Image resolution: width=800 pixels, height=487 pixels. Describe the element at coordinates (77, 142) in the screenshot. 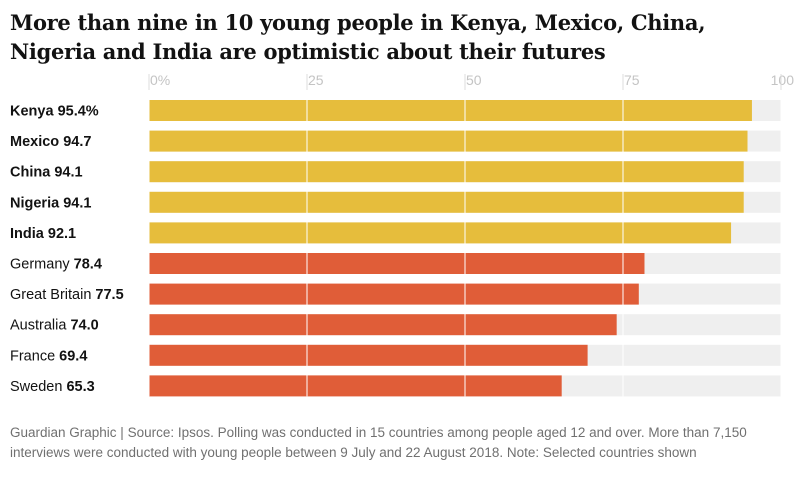

I see `data-label: 94.7` at that location.